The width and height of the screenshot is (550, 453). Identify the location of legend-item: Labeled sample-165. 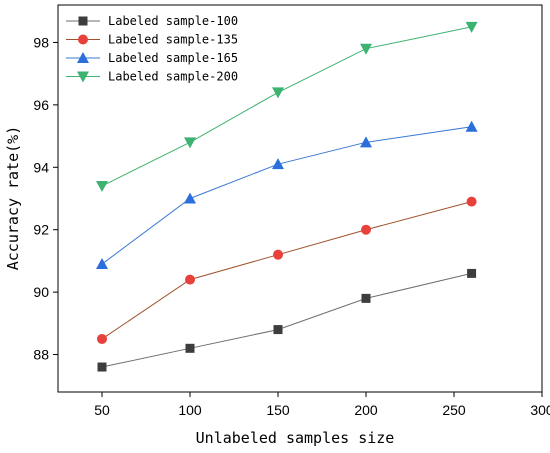
(152, 58).